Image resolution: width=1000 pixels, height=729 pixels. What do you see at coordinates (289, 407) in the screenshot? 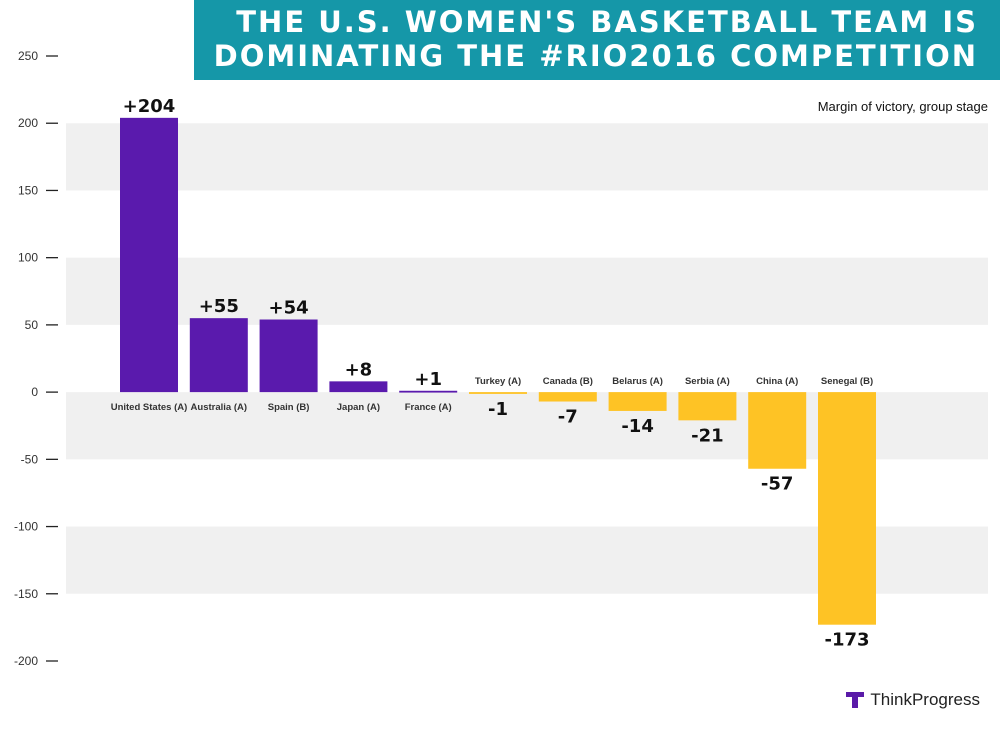
I see `category-label-2: Spain (B)` at bounding box center [289, 407].